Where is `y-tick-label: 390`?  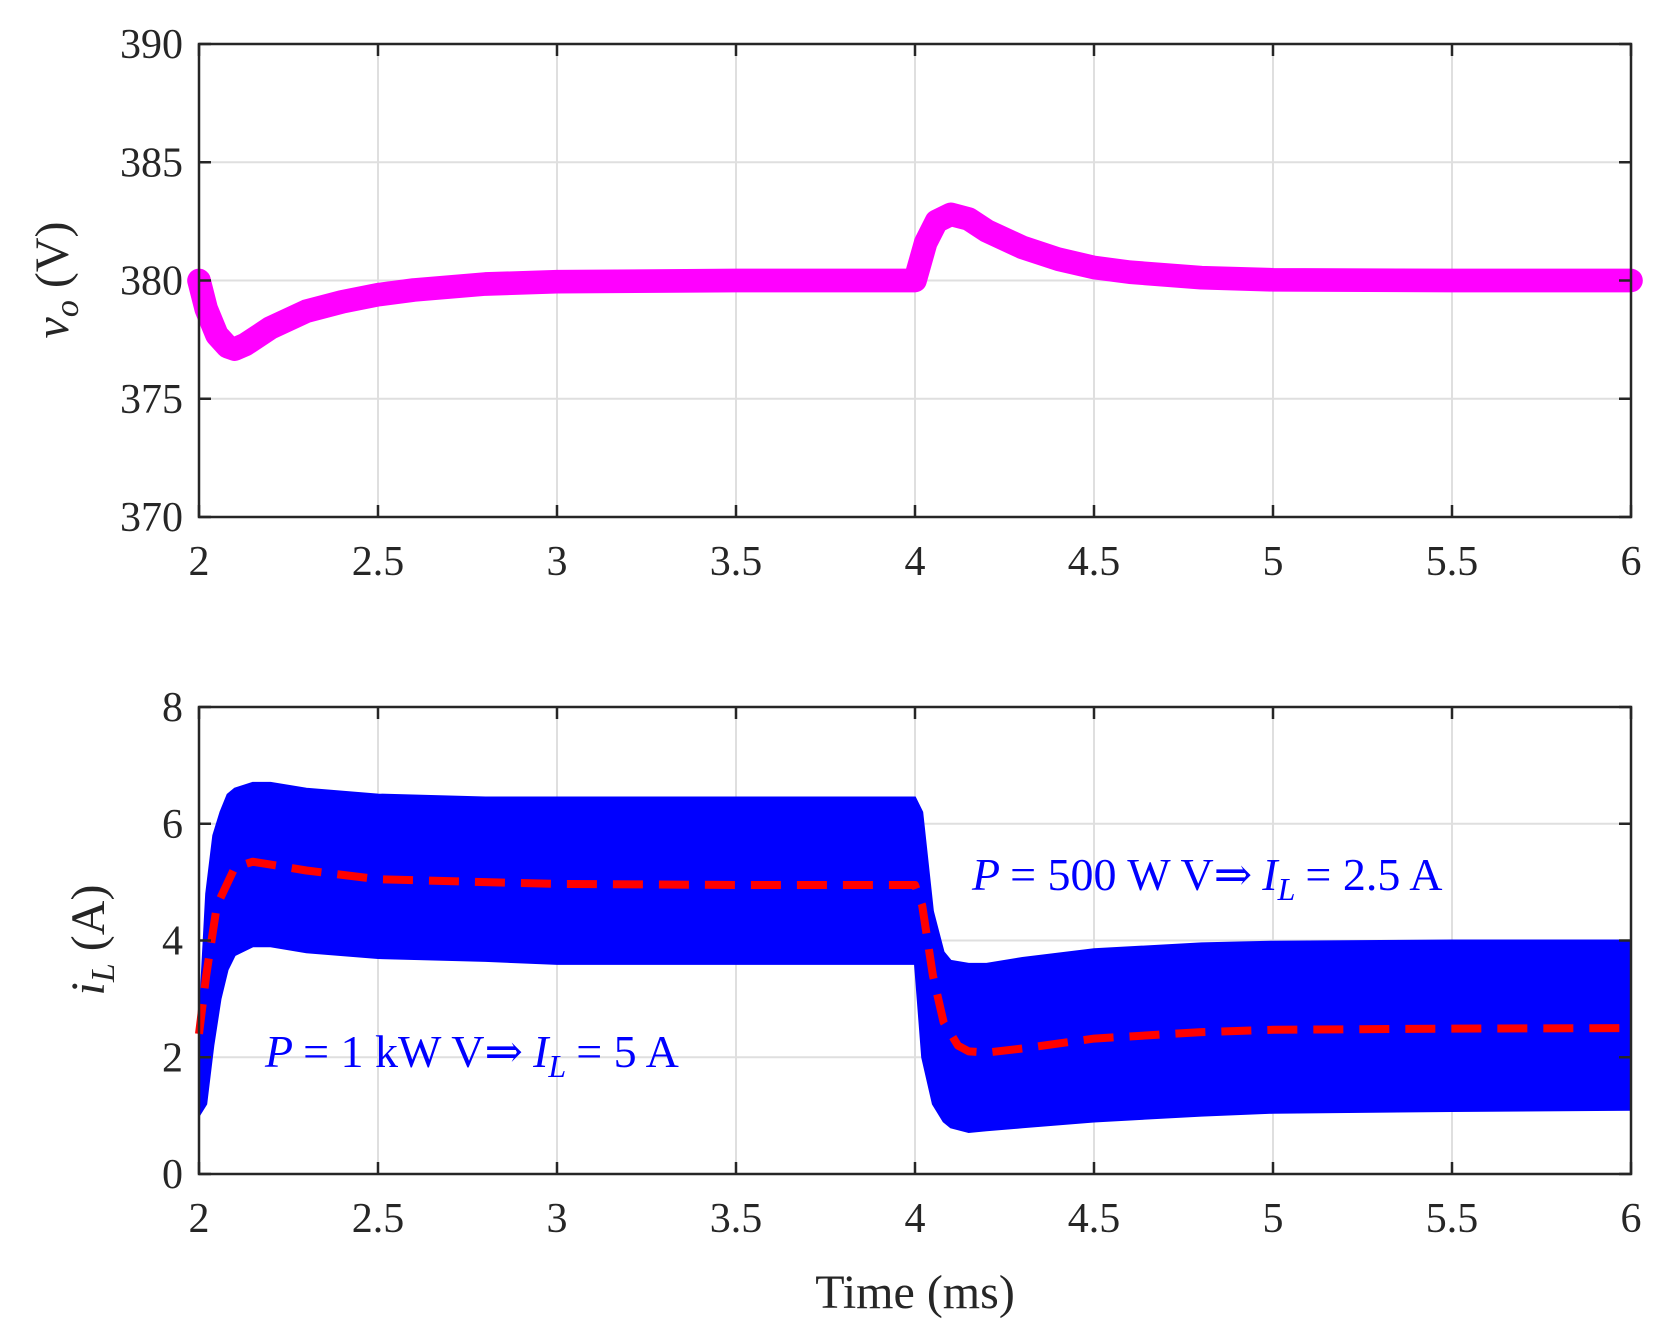 y-tick-label: 390 is located at coordinates (151, 45).